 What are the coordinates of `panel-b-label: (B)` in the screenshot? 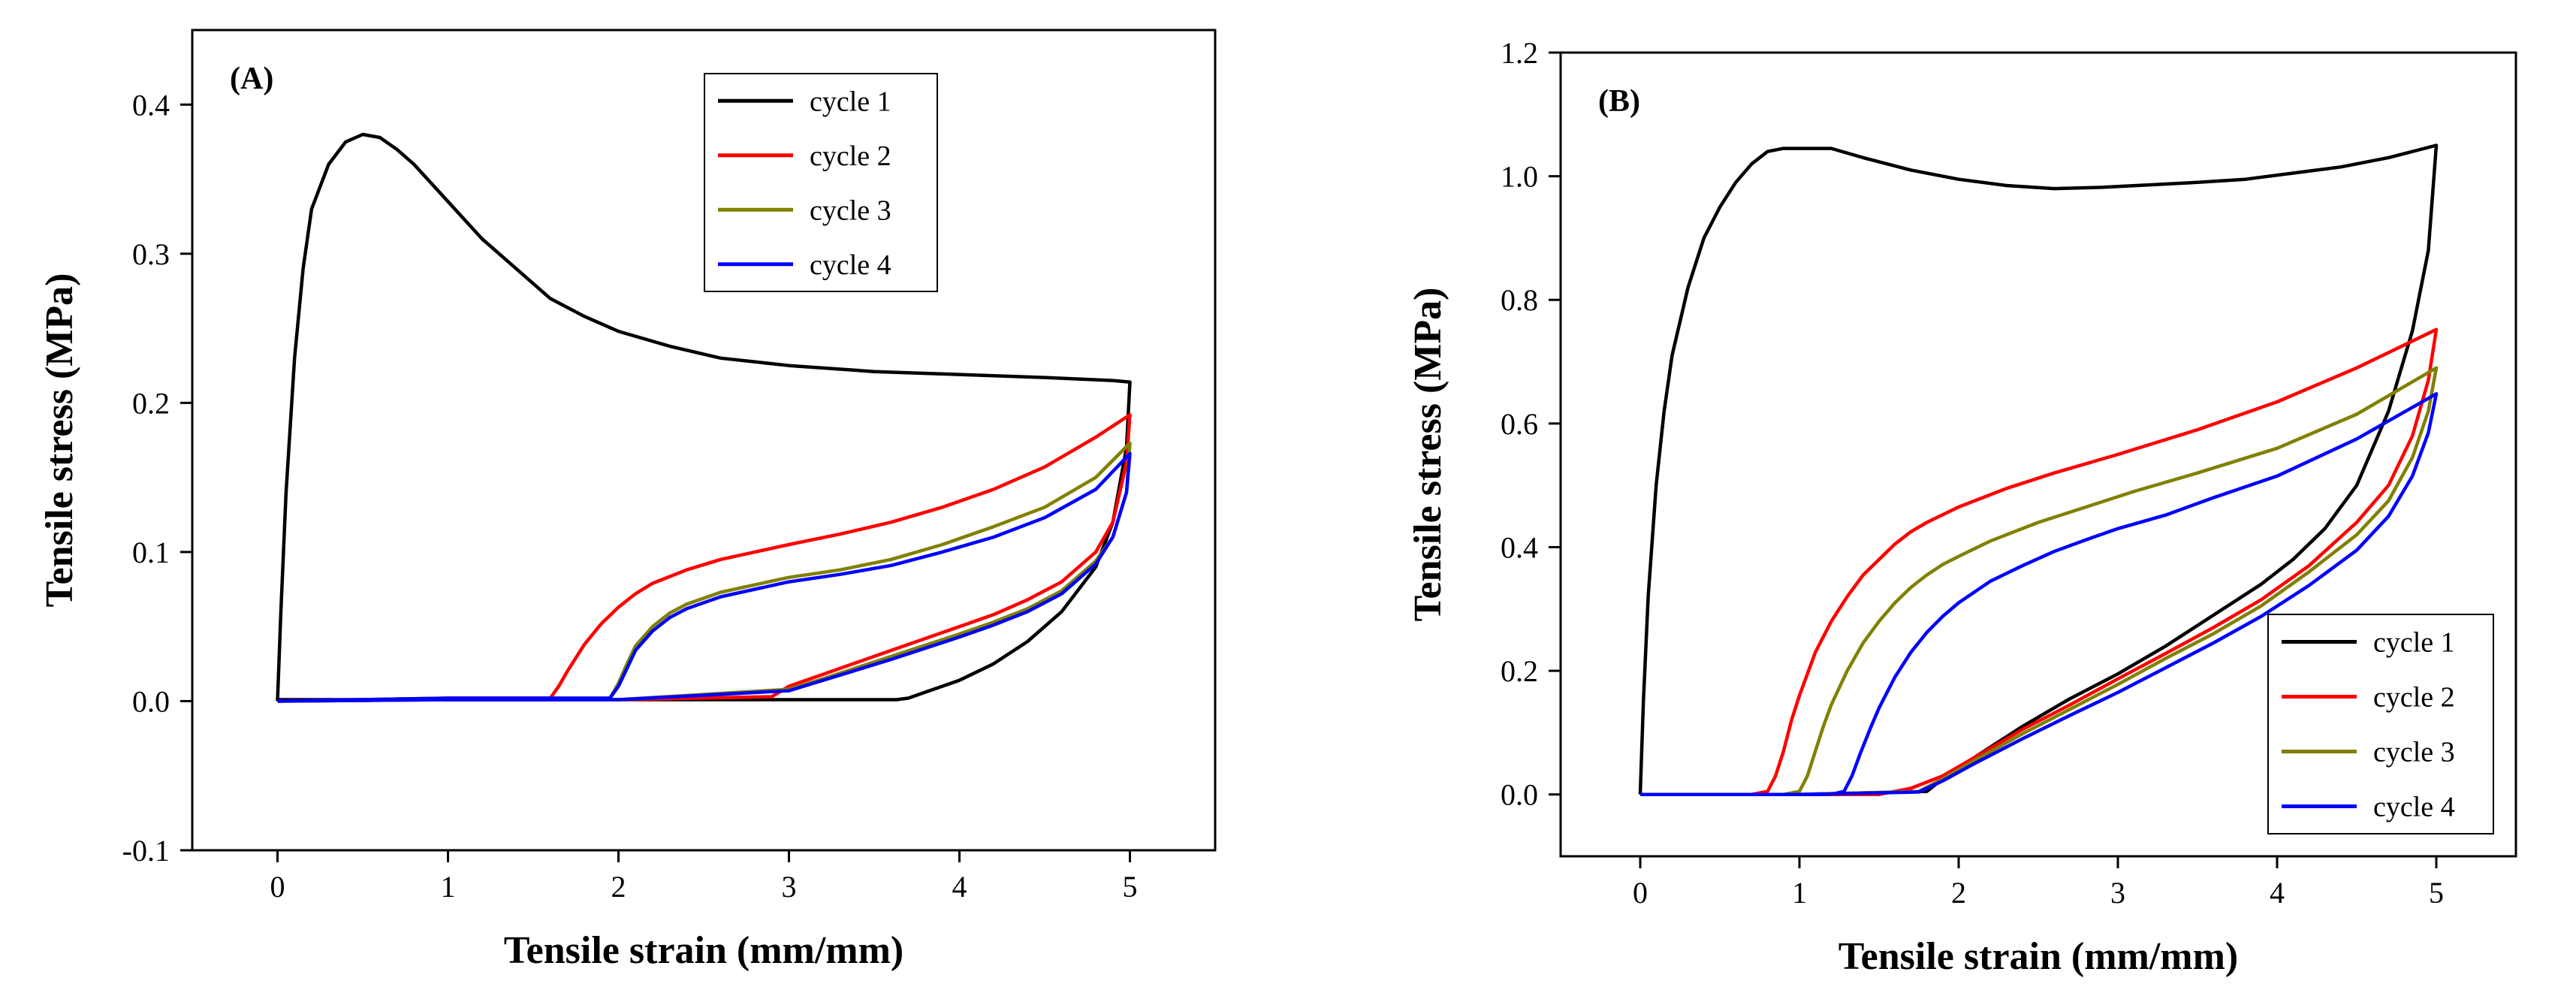 It's located at (1619, 101).